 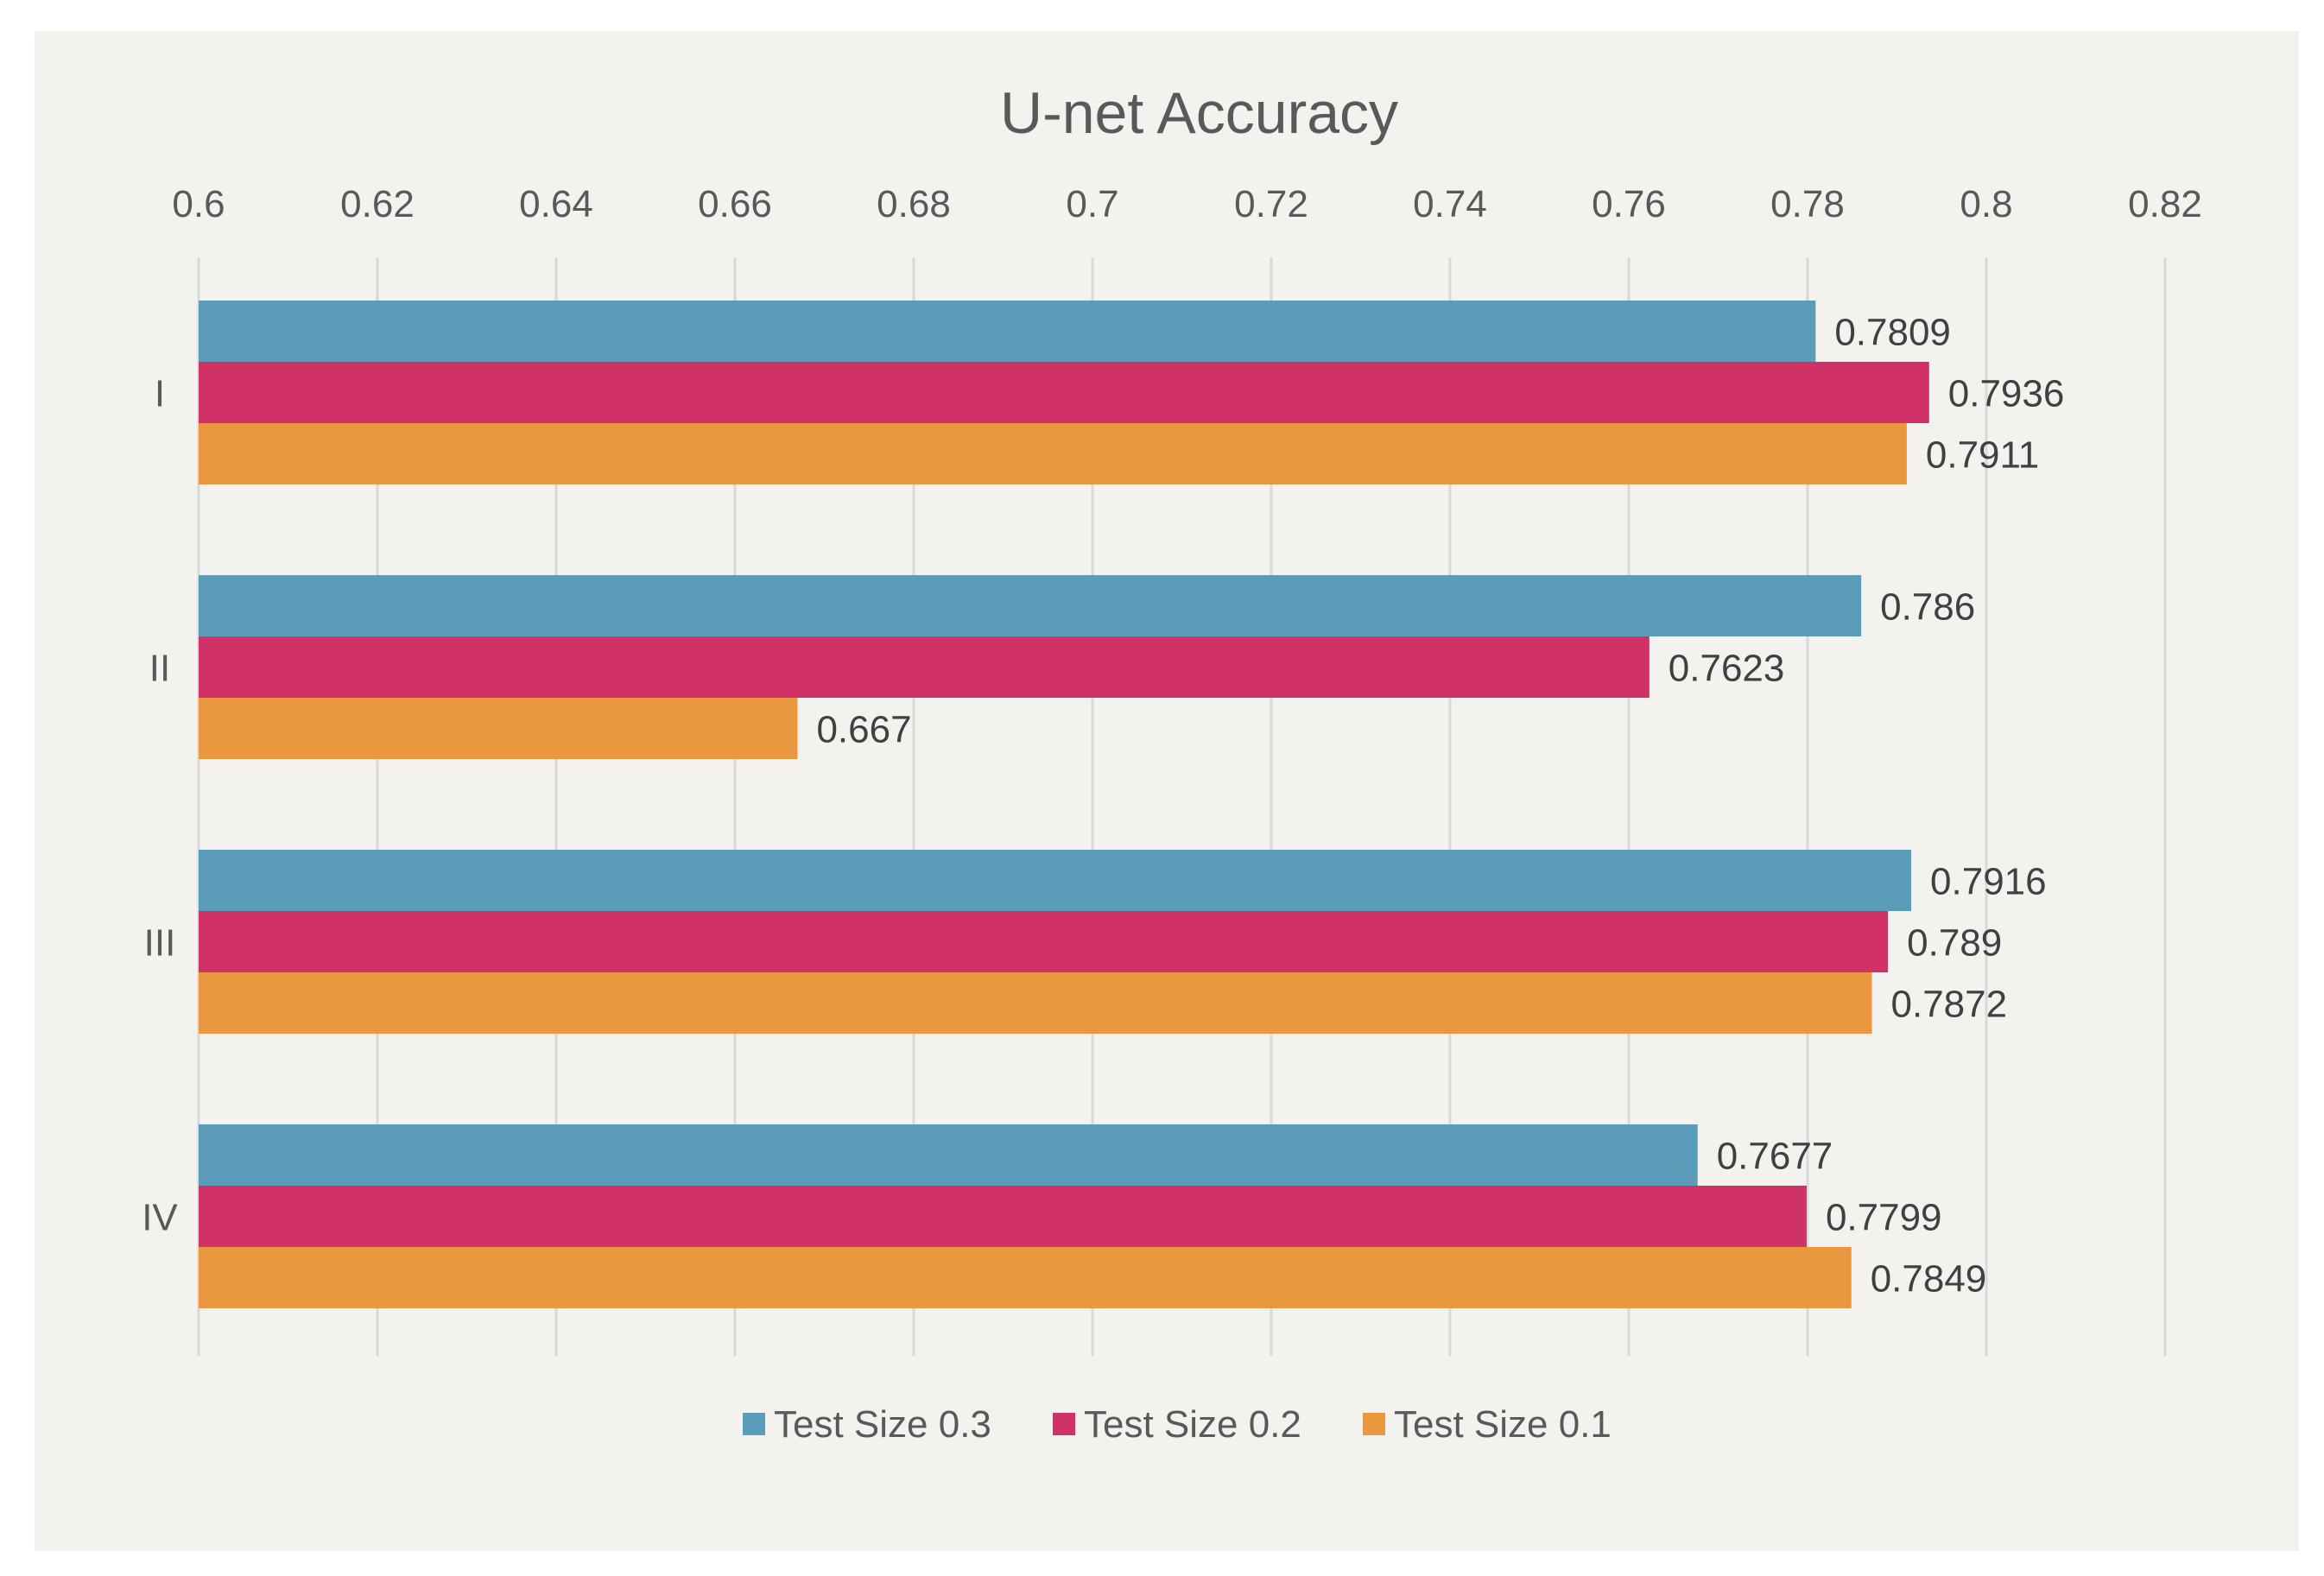 What do you see at coordinates (1892, 333) in the screenshot?
I see `data-label: 0.7809` at bounding box center [1892, 333].